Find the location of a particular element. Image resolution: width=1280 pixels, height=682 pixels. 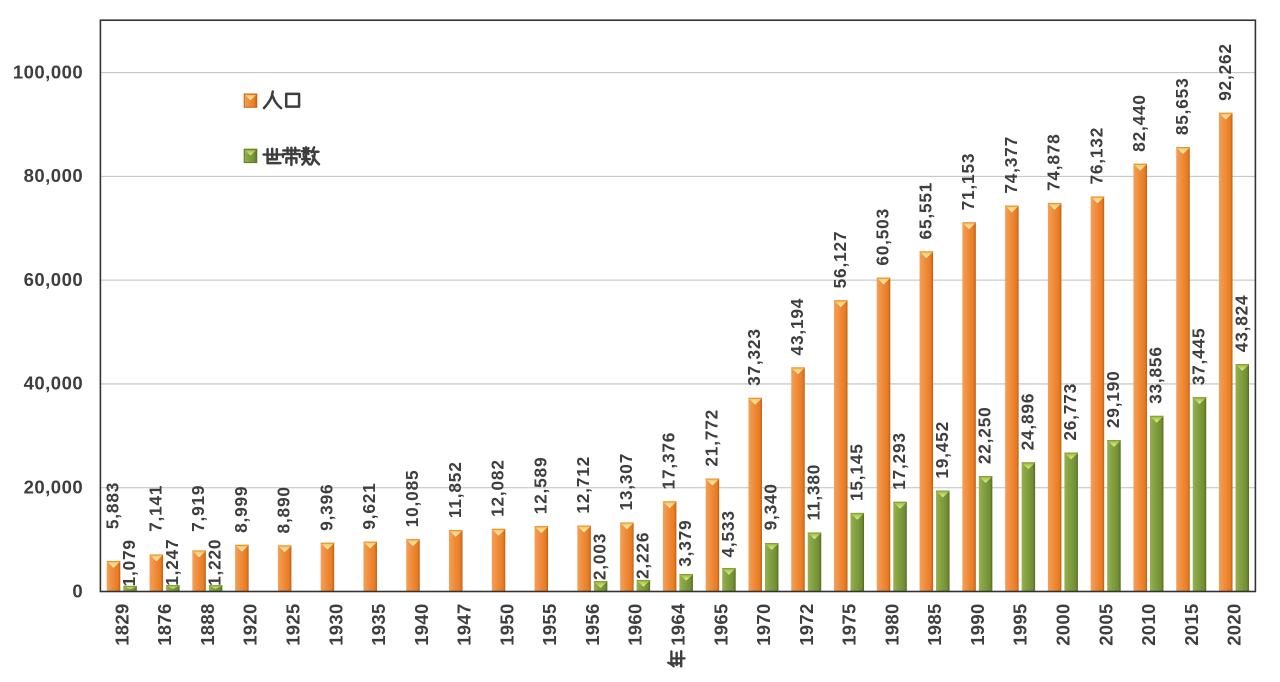

svg-text: 1888 is located at coordinates (207, 624).